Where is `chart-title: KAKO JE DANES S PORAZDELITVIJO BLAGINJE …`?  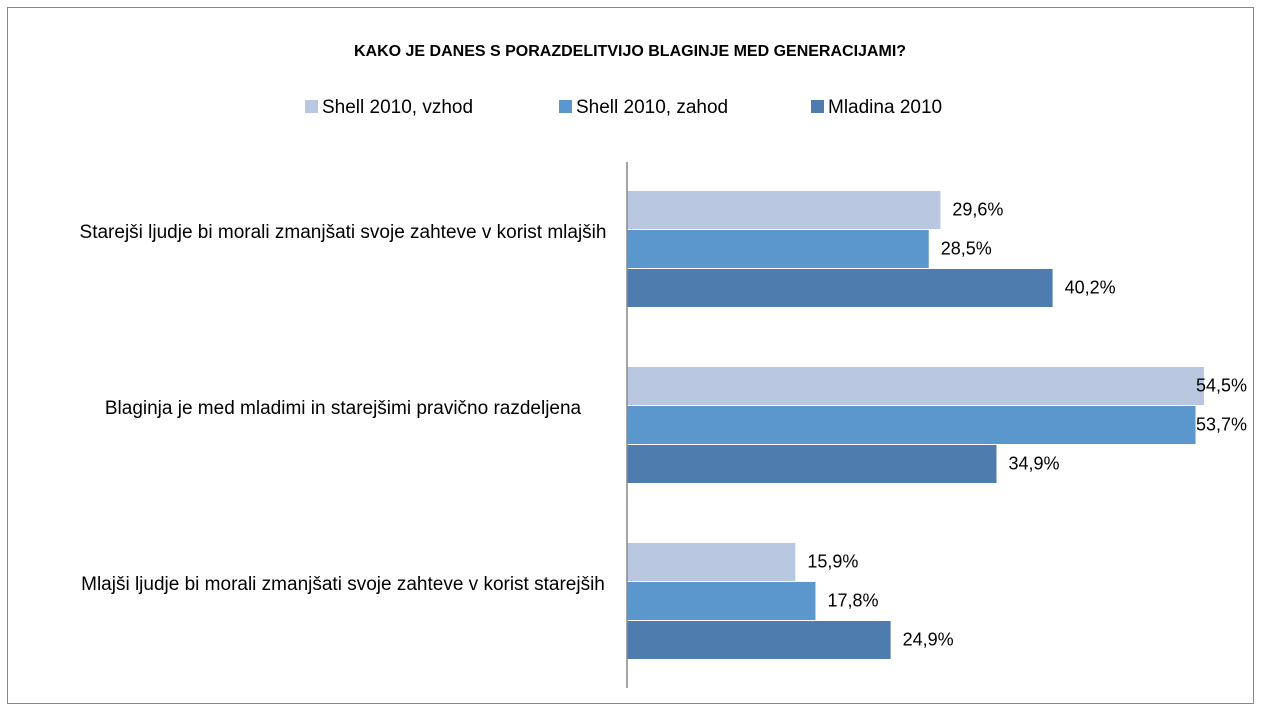
chart-title: KAKO JE DANES S PORAZDELITVIJO BLAGINJE … is located at coordinates (630, 51).